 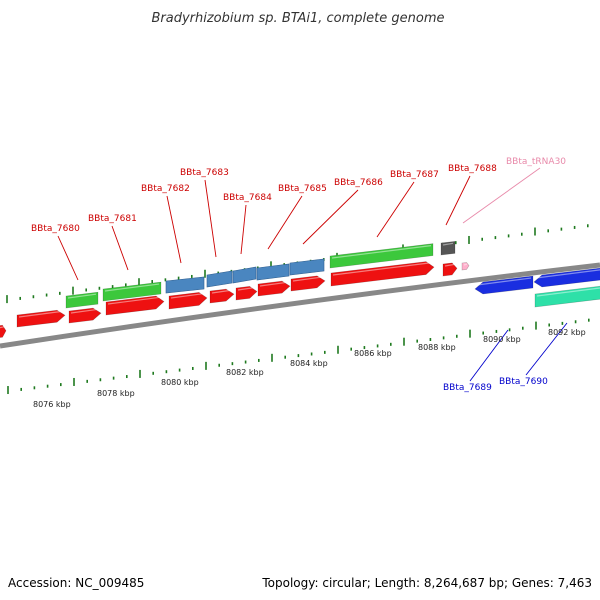 I want to click on kbp-scale-label: 8078 kbp, so click(x=116, y=393).